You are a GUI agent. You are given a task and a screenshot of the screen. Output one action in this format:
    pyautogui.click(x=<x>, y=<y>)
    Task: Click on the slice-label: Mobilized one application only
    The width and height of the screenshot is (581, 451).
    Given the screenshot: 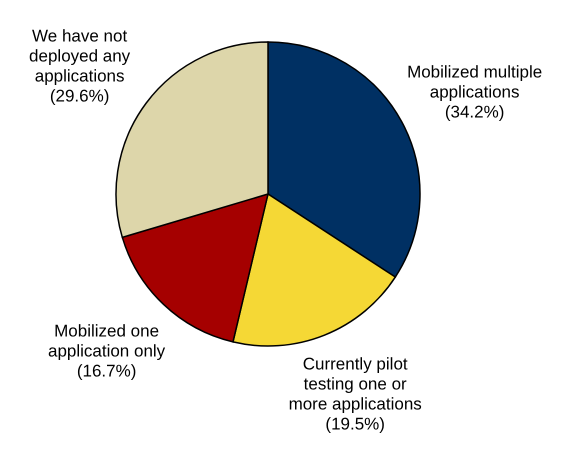 What is the action you would take?
    pyautogui.click(x=107, y=340)
    